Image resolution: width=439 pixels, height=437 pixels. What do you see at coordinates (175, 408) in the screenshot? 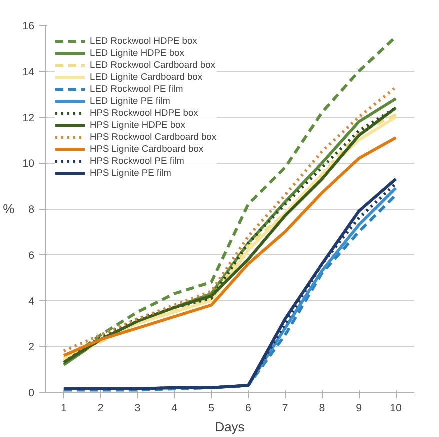
I see `x-tick-label: 4` at bounding box center [175, 408].